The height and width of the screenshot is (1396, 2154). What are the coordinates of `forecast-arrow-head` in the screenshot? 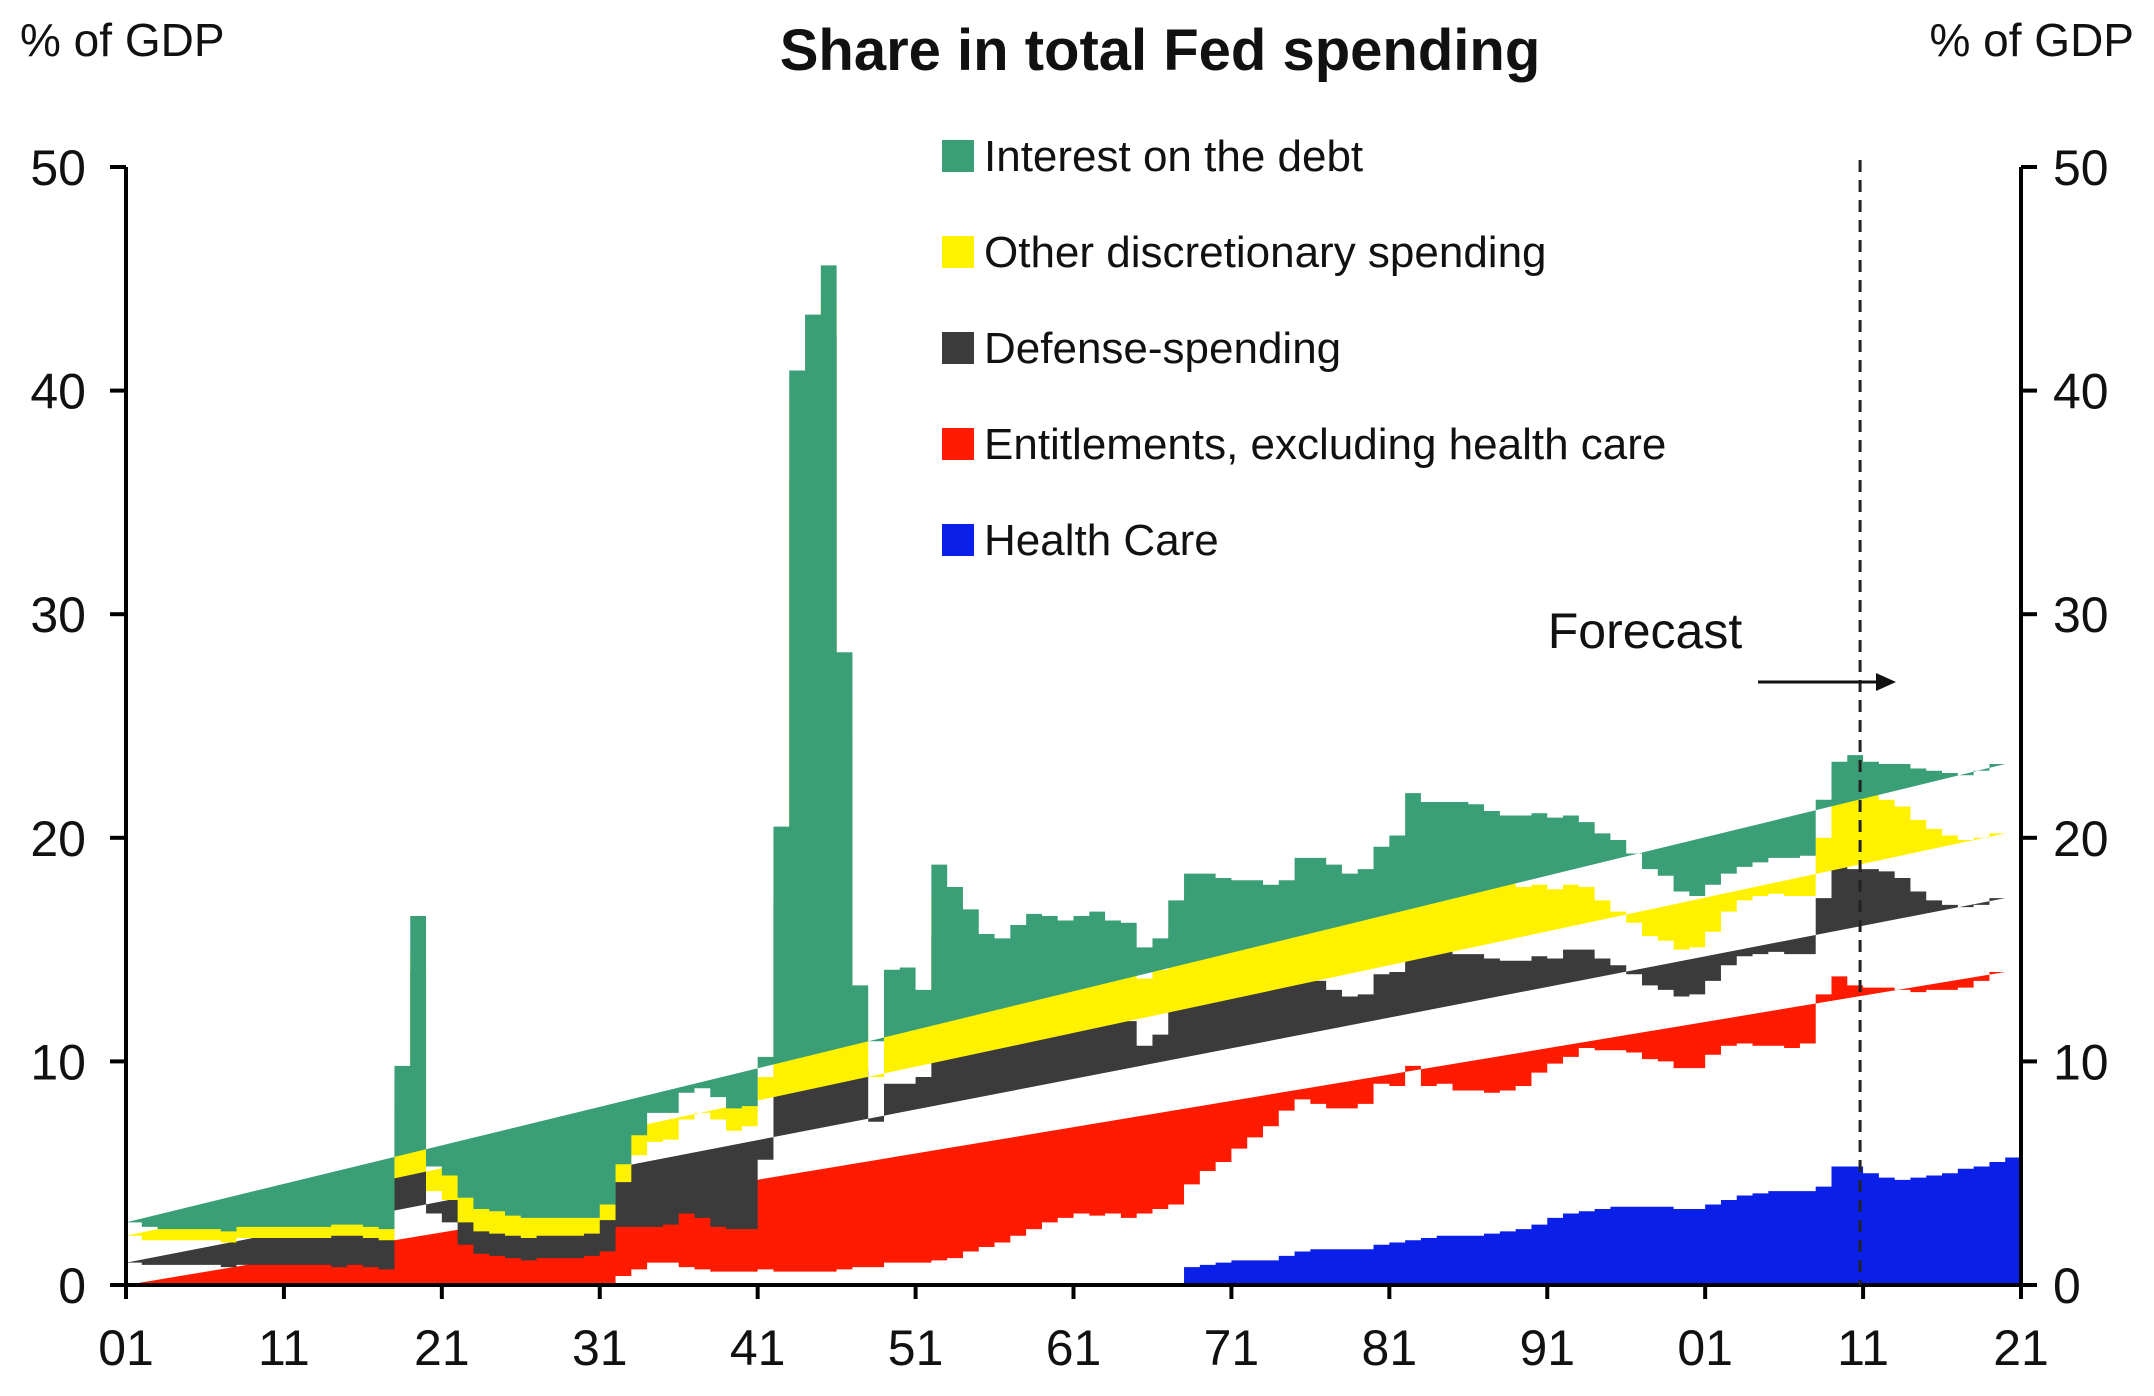 It's located at (1886, 682).